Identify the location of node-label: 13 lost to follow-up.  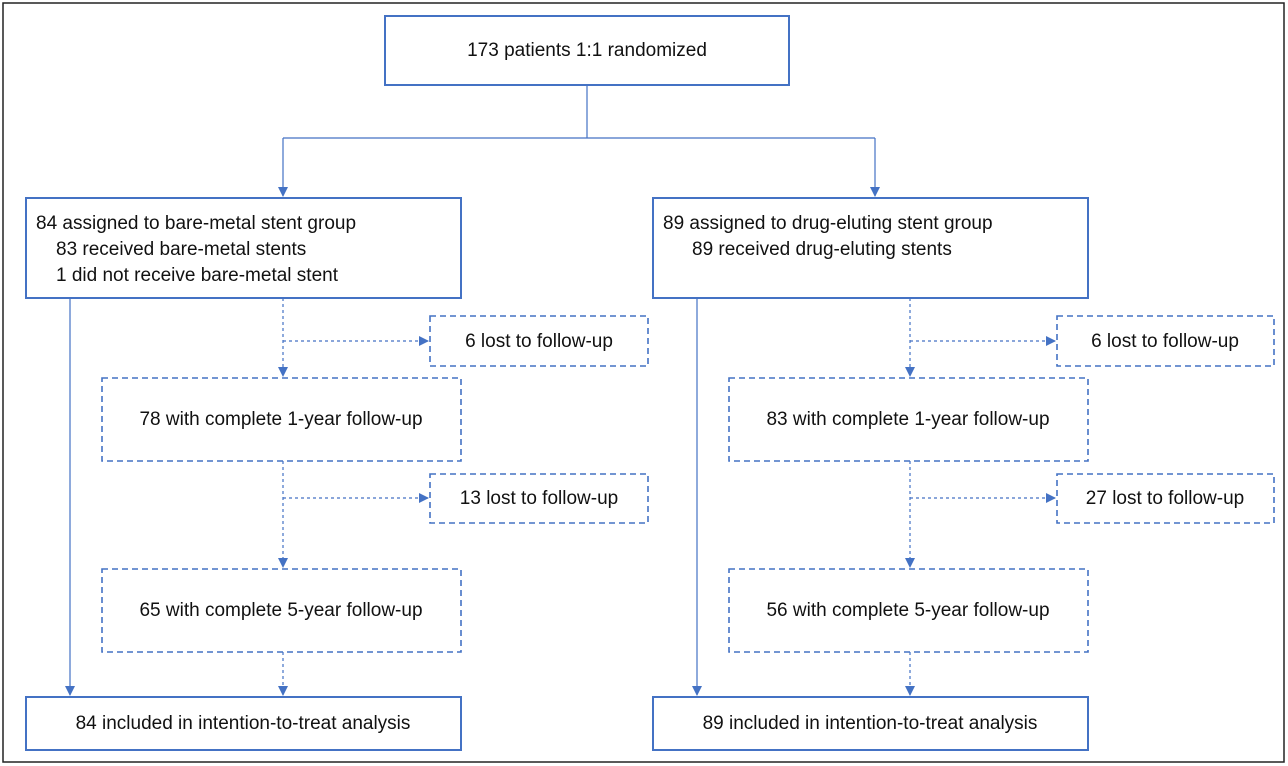
(539, 498).